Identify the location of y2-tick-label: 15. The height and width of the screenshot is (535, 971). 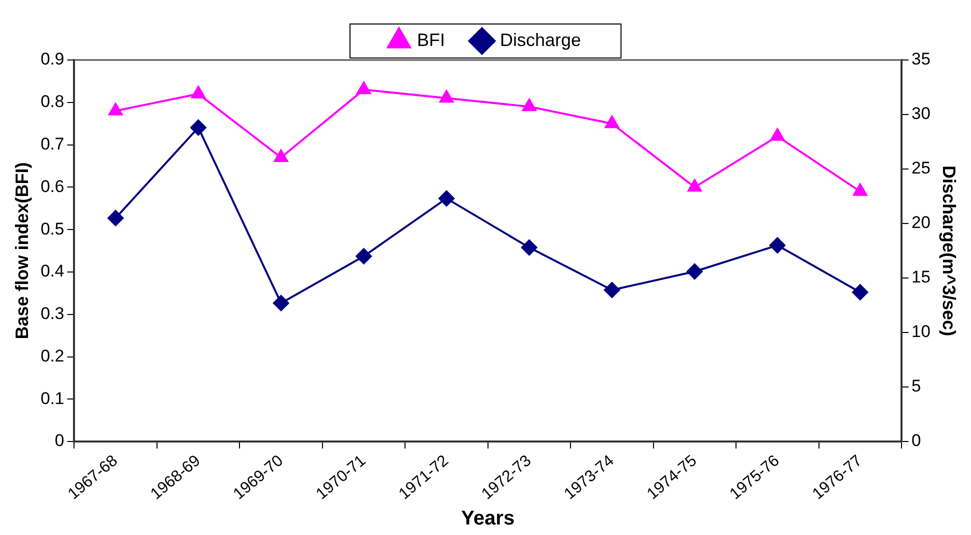
(920, 277).